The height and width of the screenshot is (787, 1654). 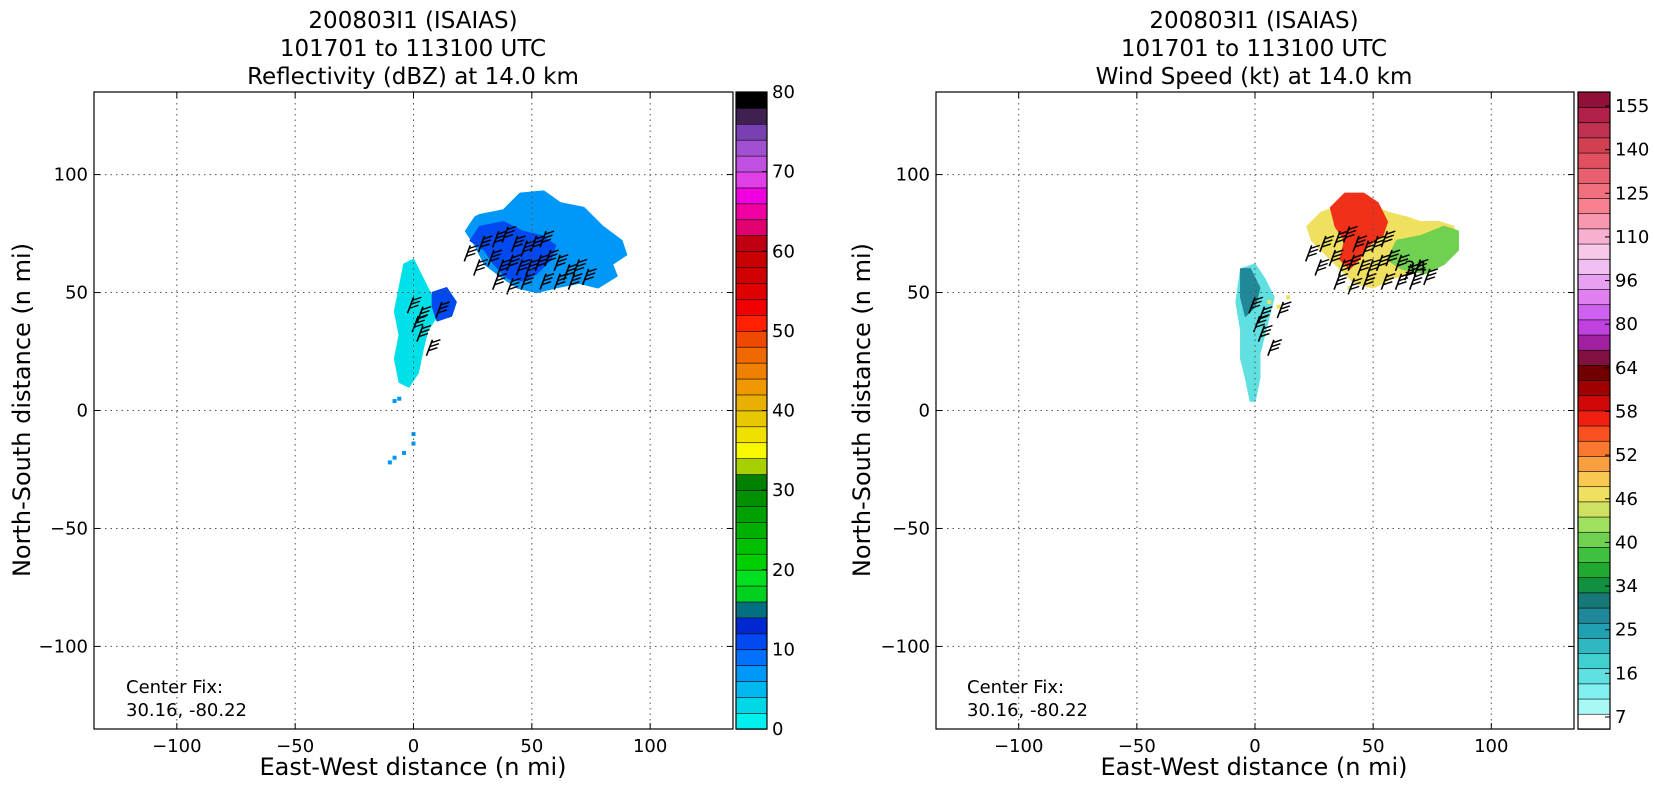 I want to click on colorbar-tick-label: 16, so click(x=1626, y=673).